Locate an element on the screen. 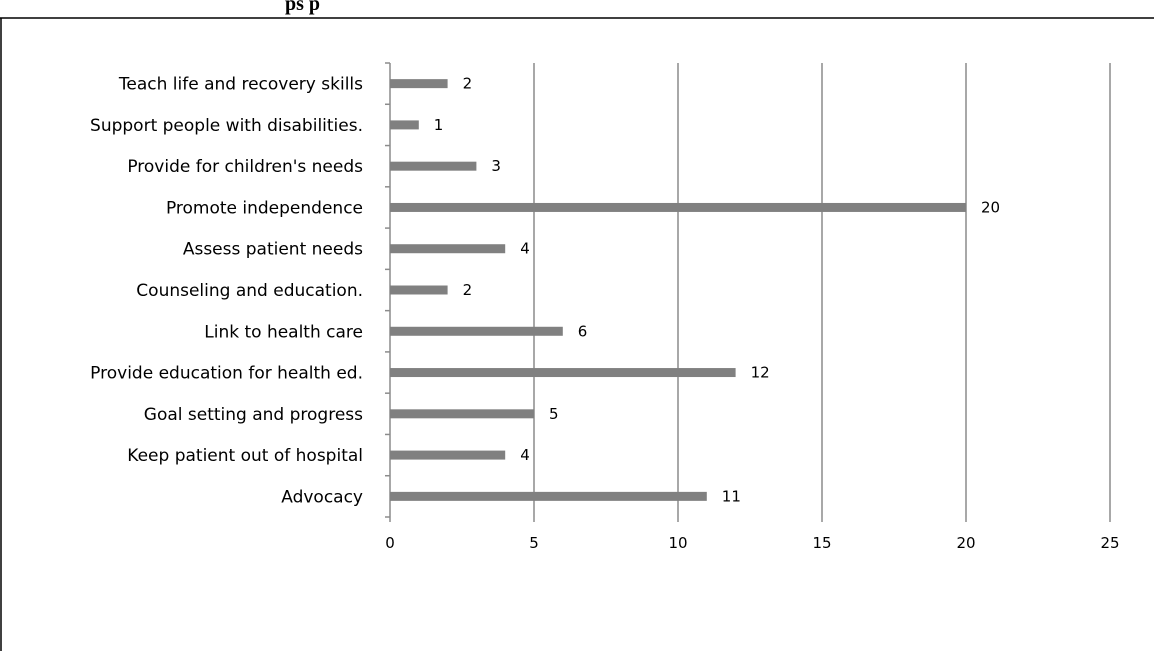 The image size is (1154, 651). x-tick-label: 0 is located at coordinates (390, 543).